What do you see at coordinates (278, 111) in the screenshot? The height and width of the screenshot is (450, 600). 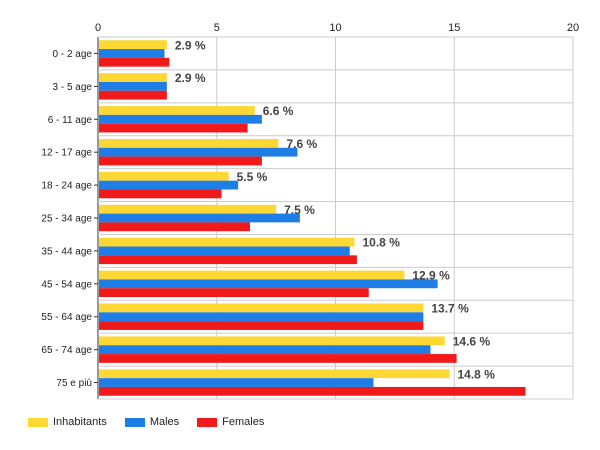 I see `data-label-2: 6.6 %` at bounding box center [278, 111].